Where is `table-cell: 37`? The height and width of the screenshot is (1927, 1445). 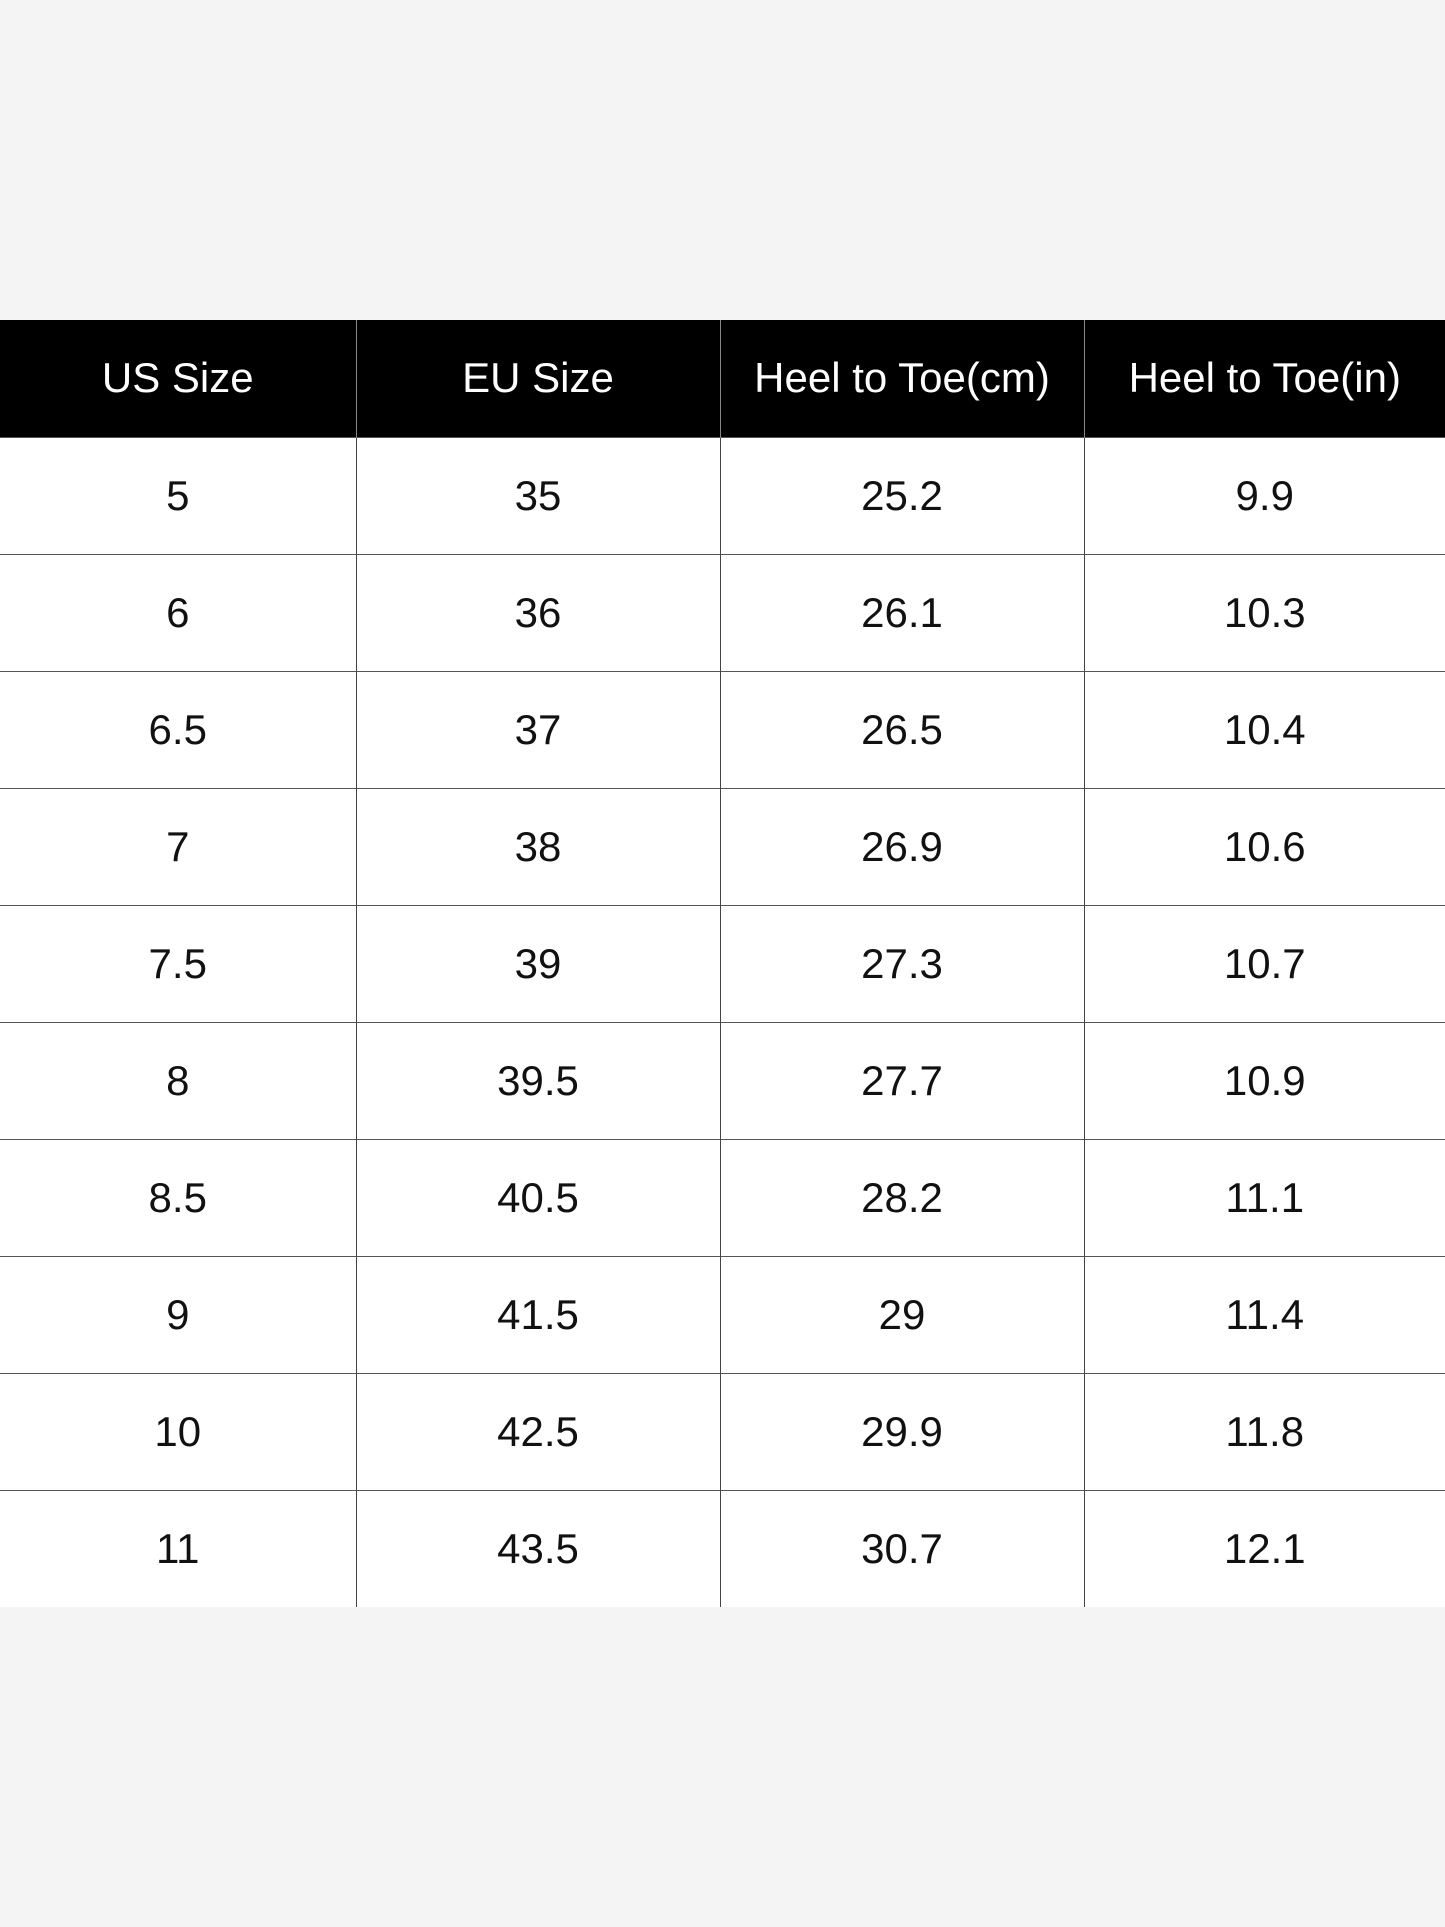
table-cell: 37 is located at coordinates (537, 729).